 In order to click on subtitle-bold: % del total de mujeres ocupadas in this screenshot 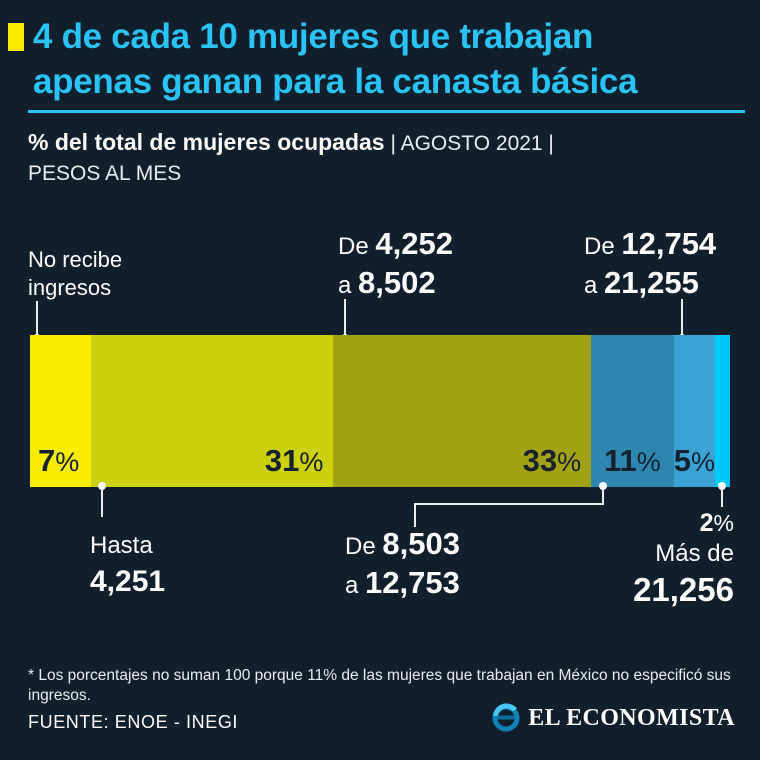, I will do `click(206, 142)`.